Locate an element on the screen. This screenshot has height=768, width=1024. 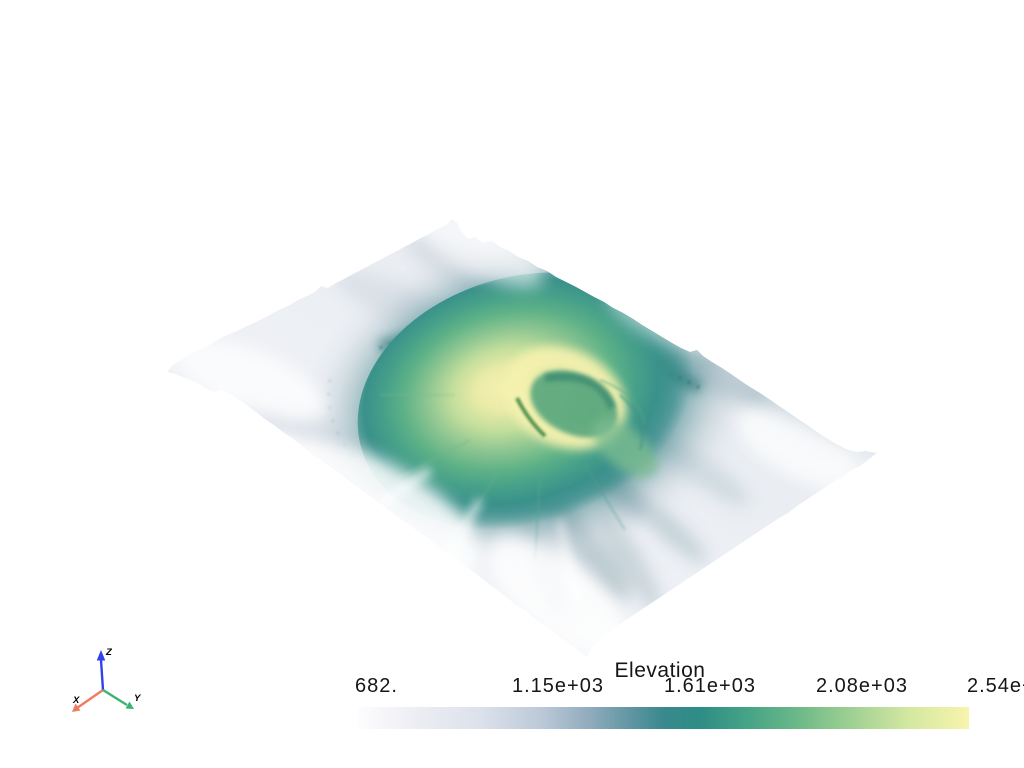
orientation-axes-widget: X Y Z is located at coordinates (107, 679).